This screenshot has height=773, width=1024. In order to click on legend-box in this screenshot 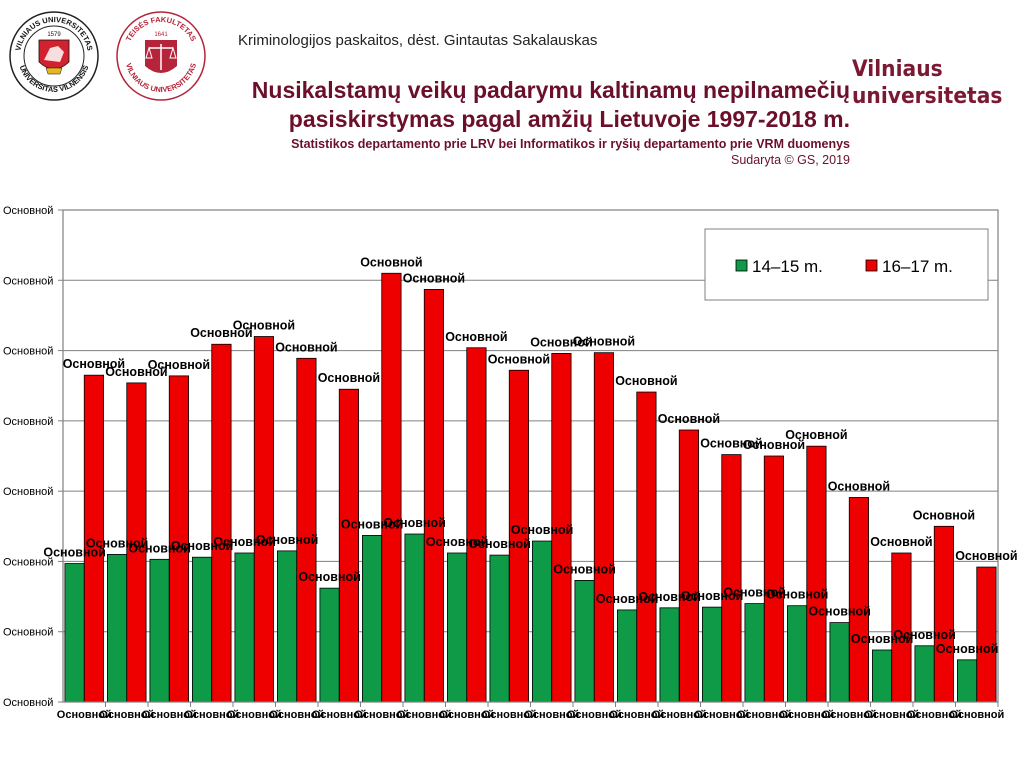, I will do `click(846, 264)`.